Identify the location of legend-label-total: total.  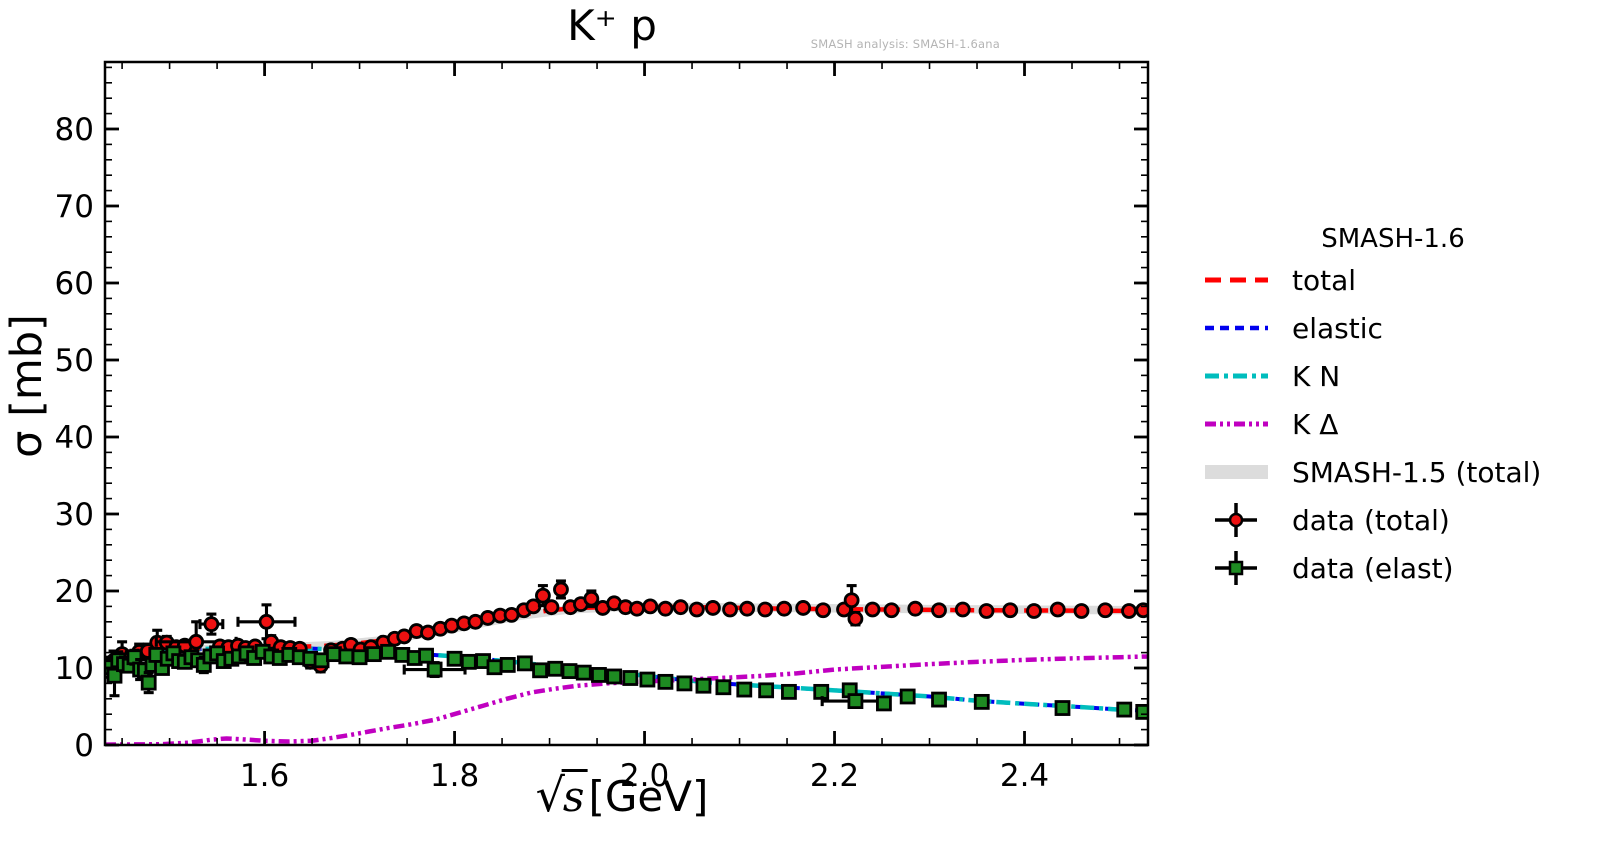
(1324, 280).